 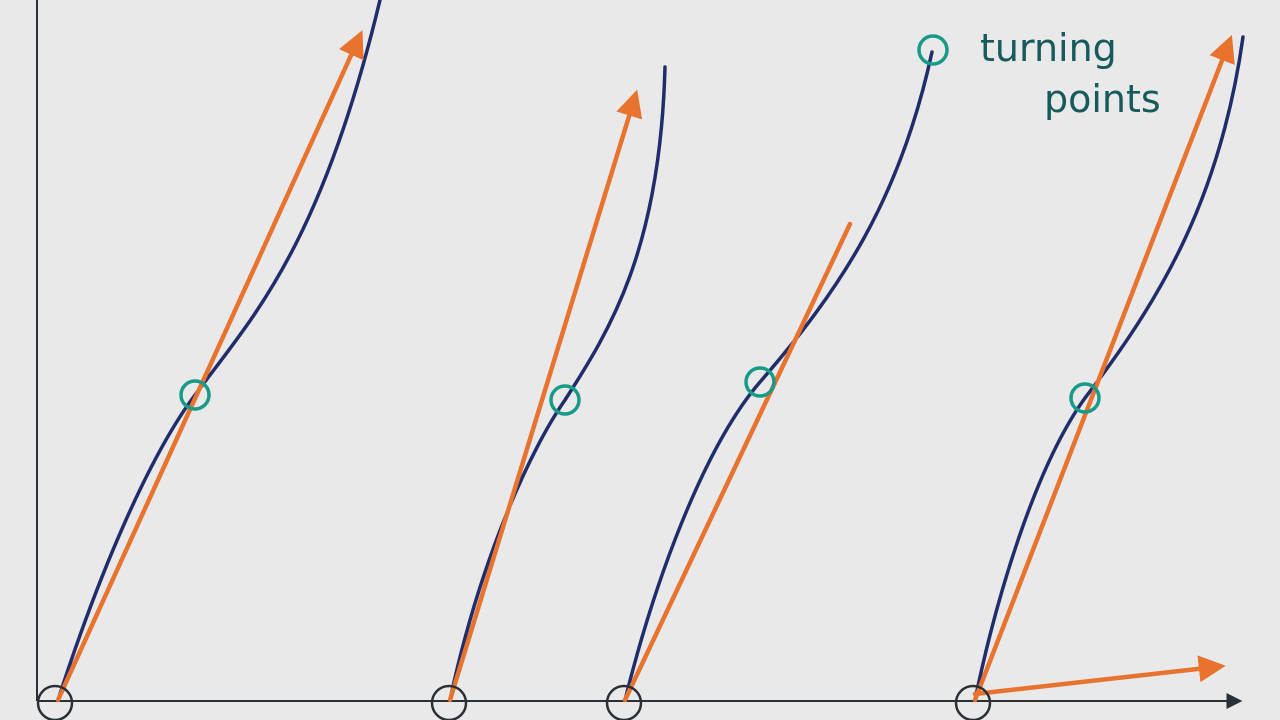 What do you see at coordinates (737, 462) in the screenshot?
I see `tangent-line` at bounding box center [737, 462].